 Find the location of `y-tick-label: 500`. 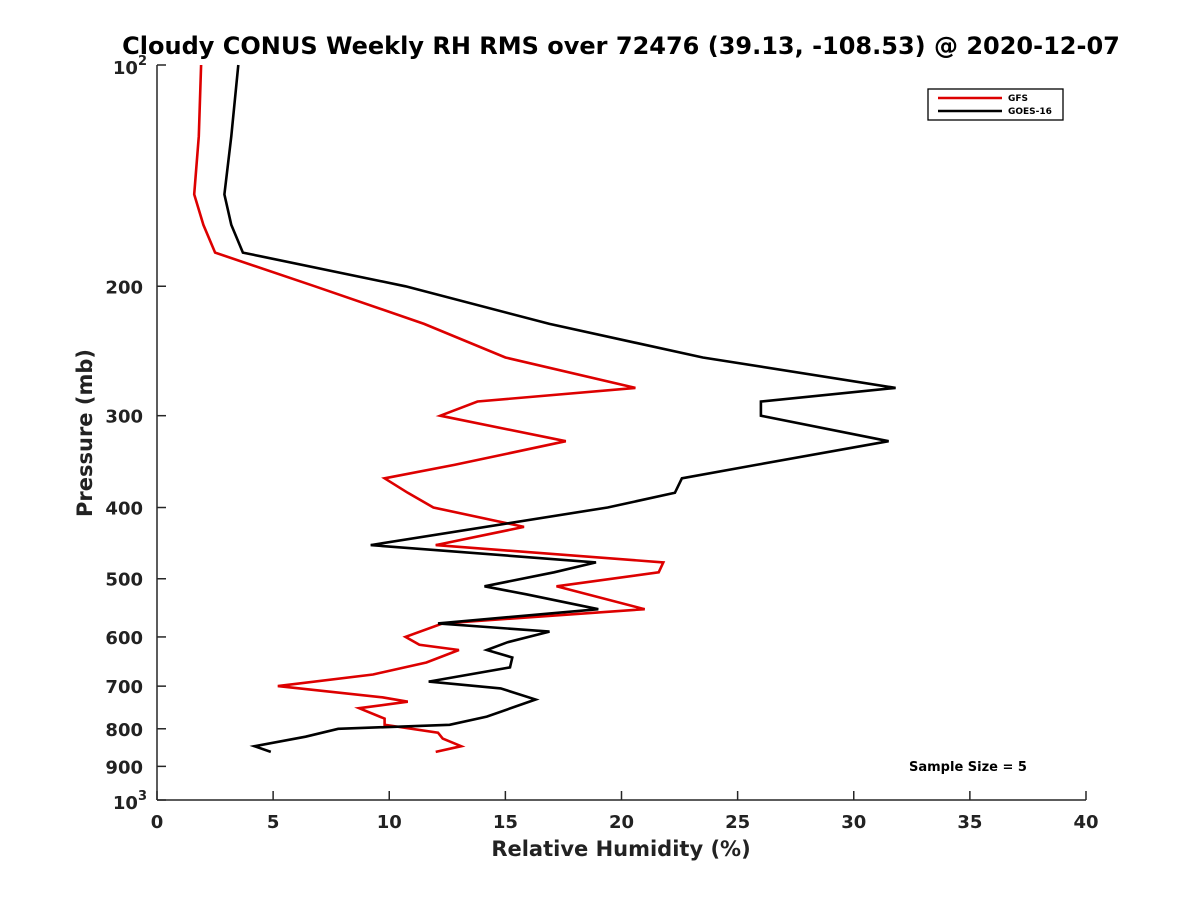

y-tick-label: 500 is located at coordinates (124, 580).